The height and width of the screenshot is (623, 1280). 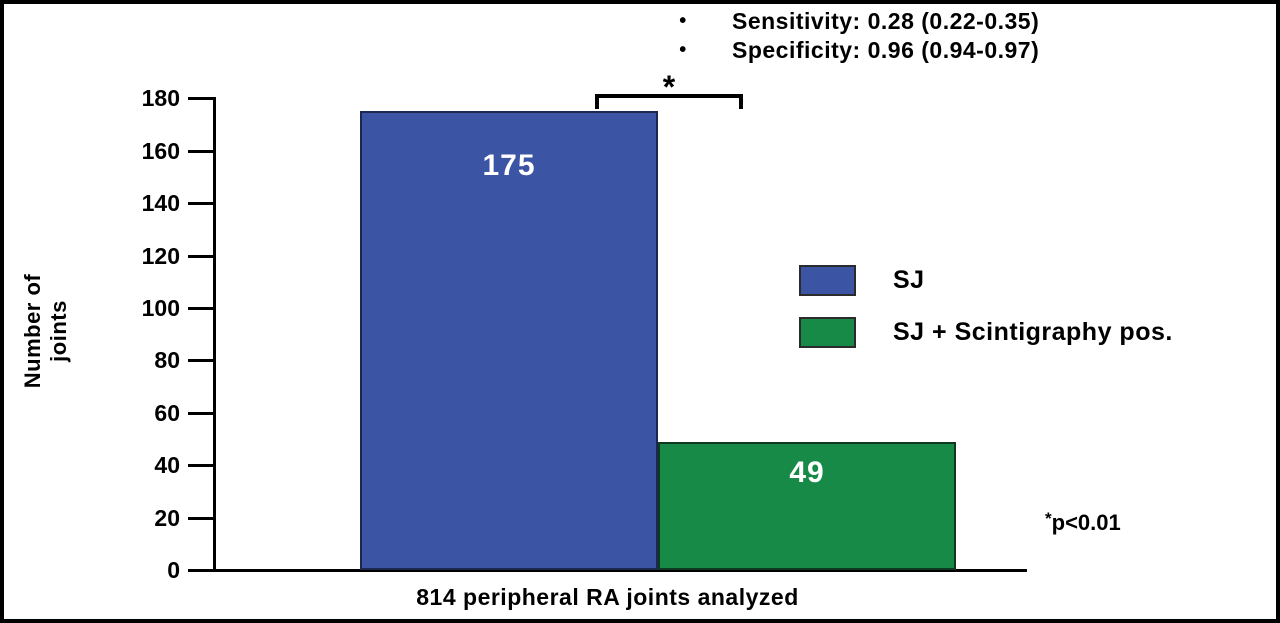 I want to click on legend-item-sj-scintigraphy: SJ + Scintigraphy pos., so click(x=986, y=332).